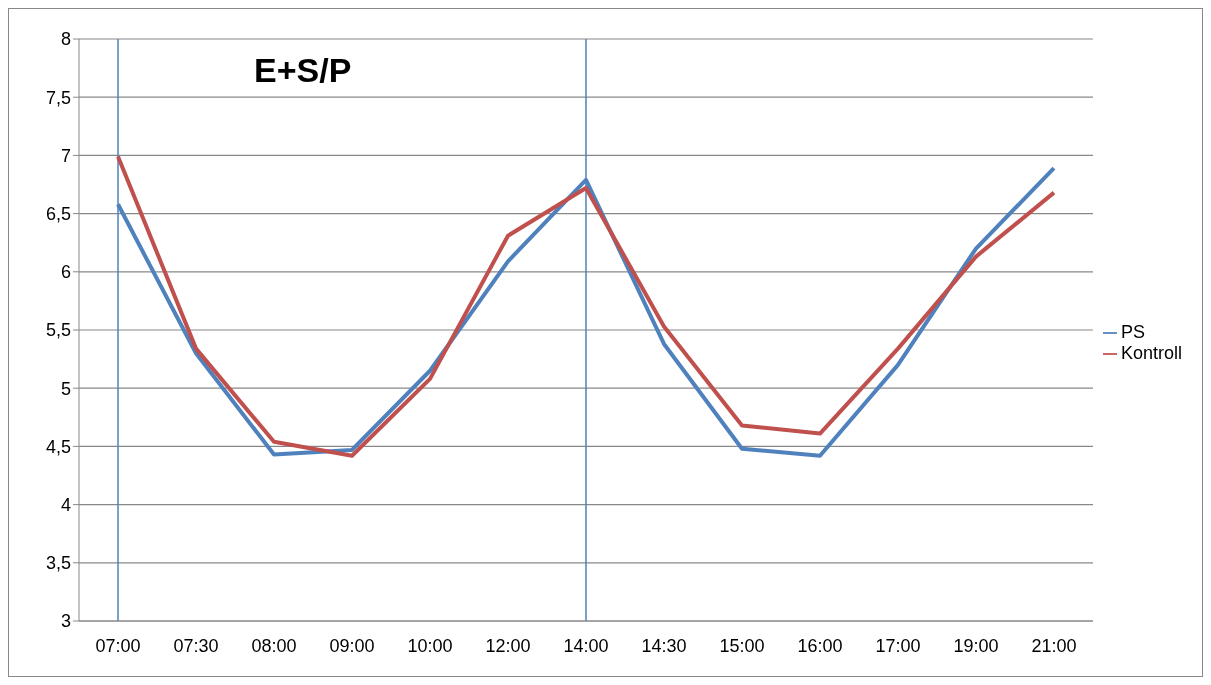 Image resolution: width=1211 pixels, height=685 pixels. What do you see at coordinates (1054, 645) in the screenshot?
I see `x-tick-label: 21:00` at bounding box center [1054, 645].